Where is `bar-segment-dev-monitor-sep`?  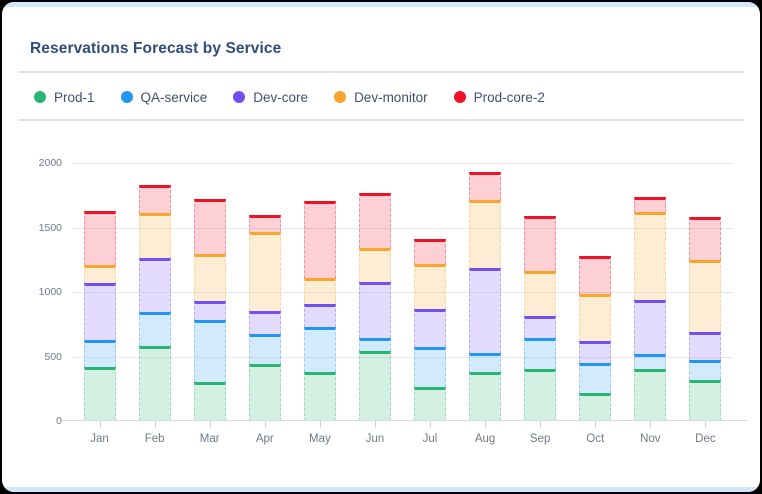 bar-segment-dev-monitor-sep is located at coordinates (540, 293).